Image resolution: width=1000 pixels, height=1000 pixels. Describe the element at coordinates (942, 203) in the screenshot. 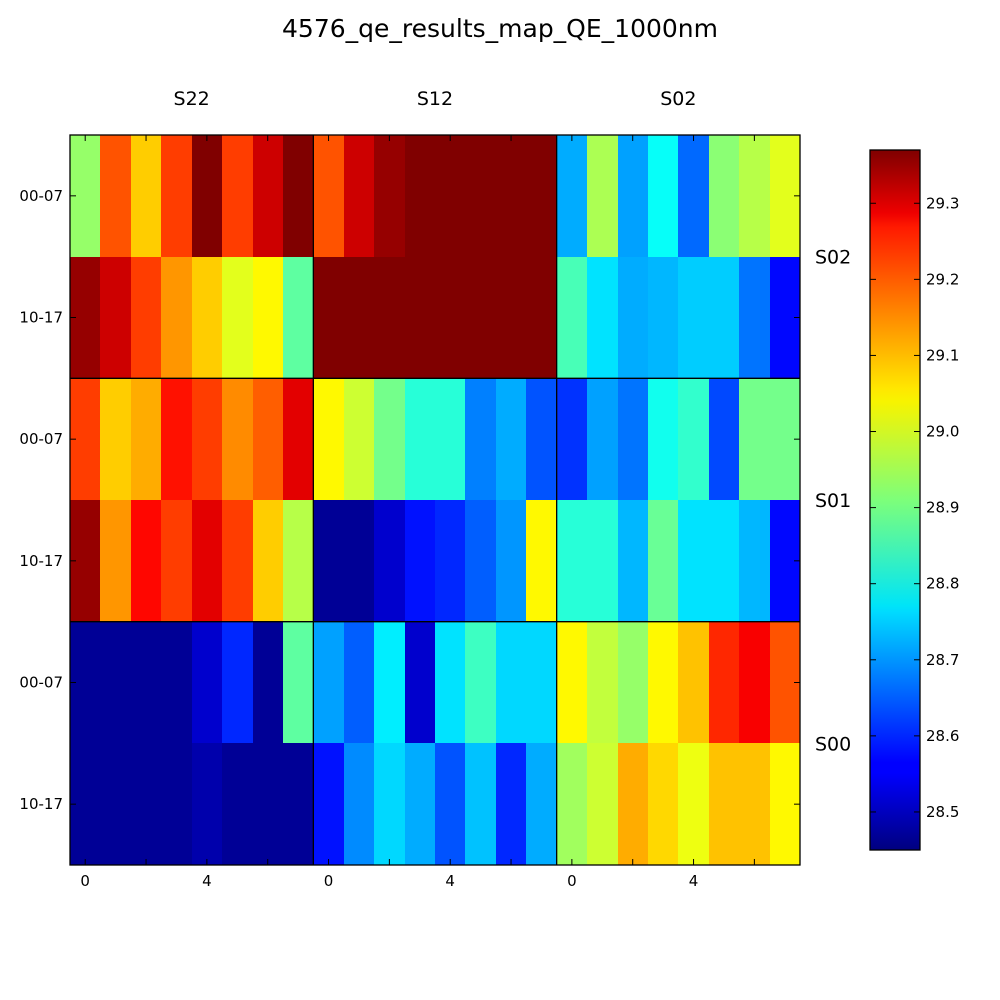

I see `colorbar-tick-label: 29.3` at that location.